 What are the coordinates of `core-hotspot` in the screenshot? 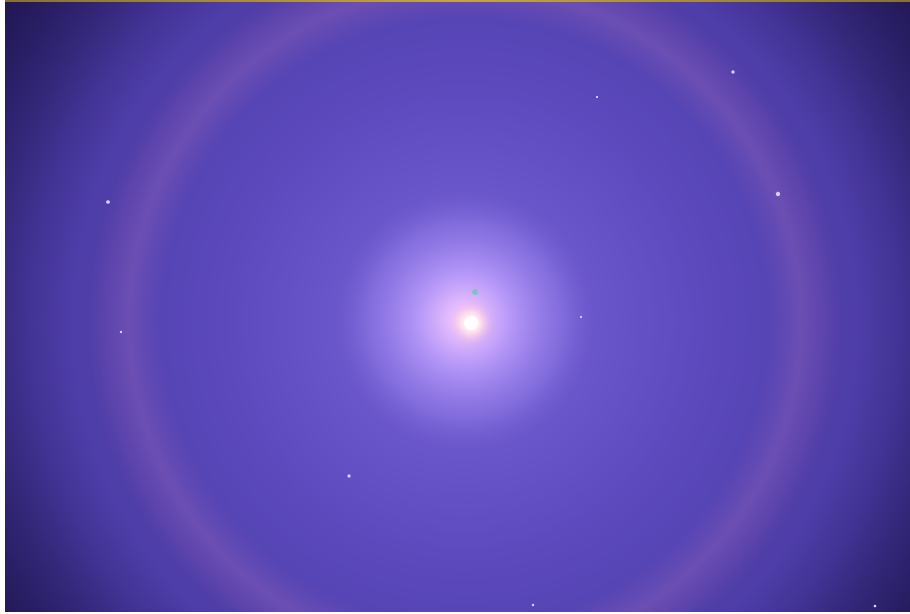 It's located at (471, 323).